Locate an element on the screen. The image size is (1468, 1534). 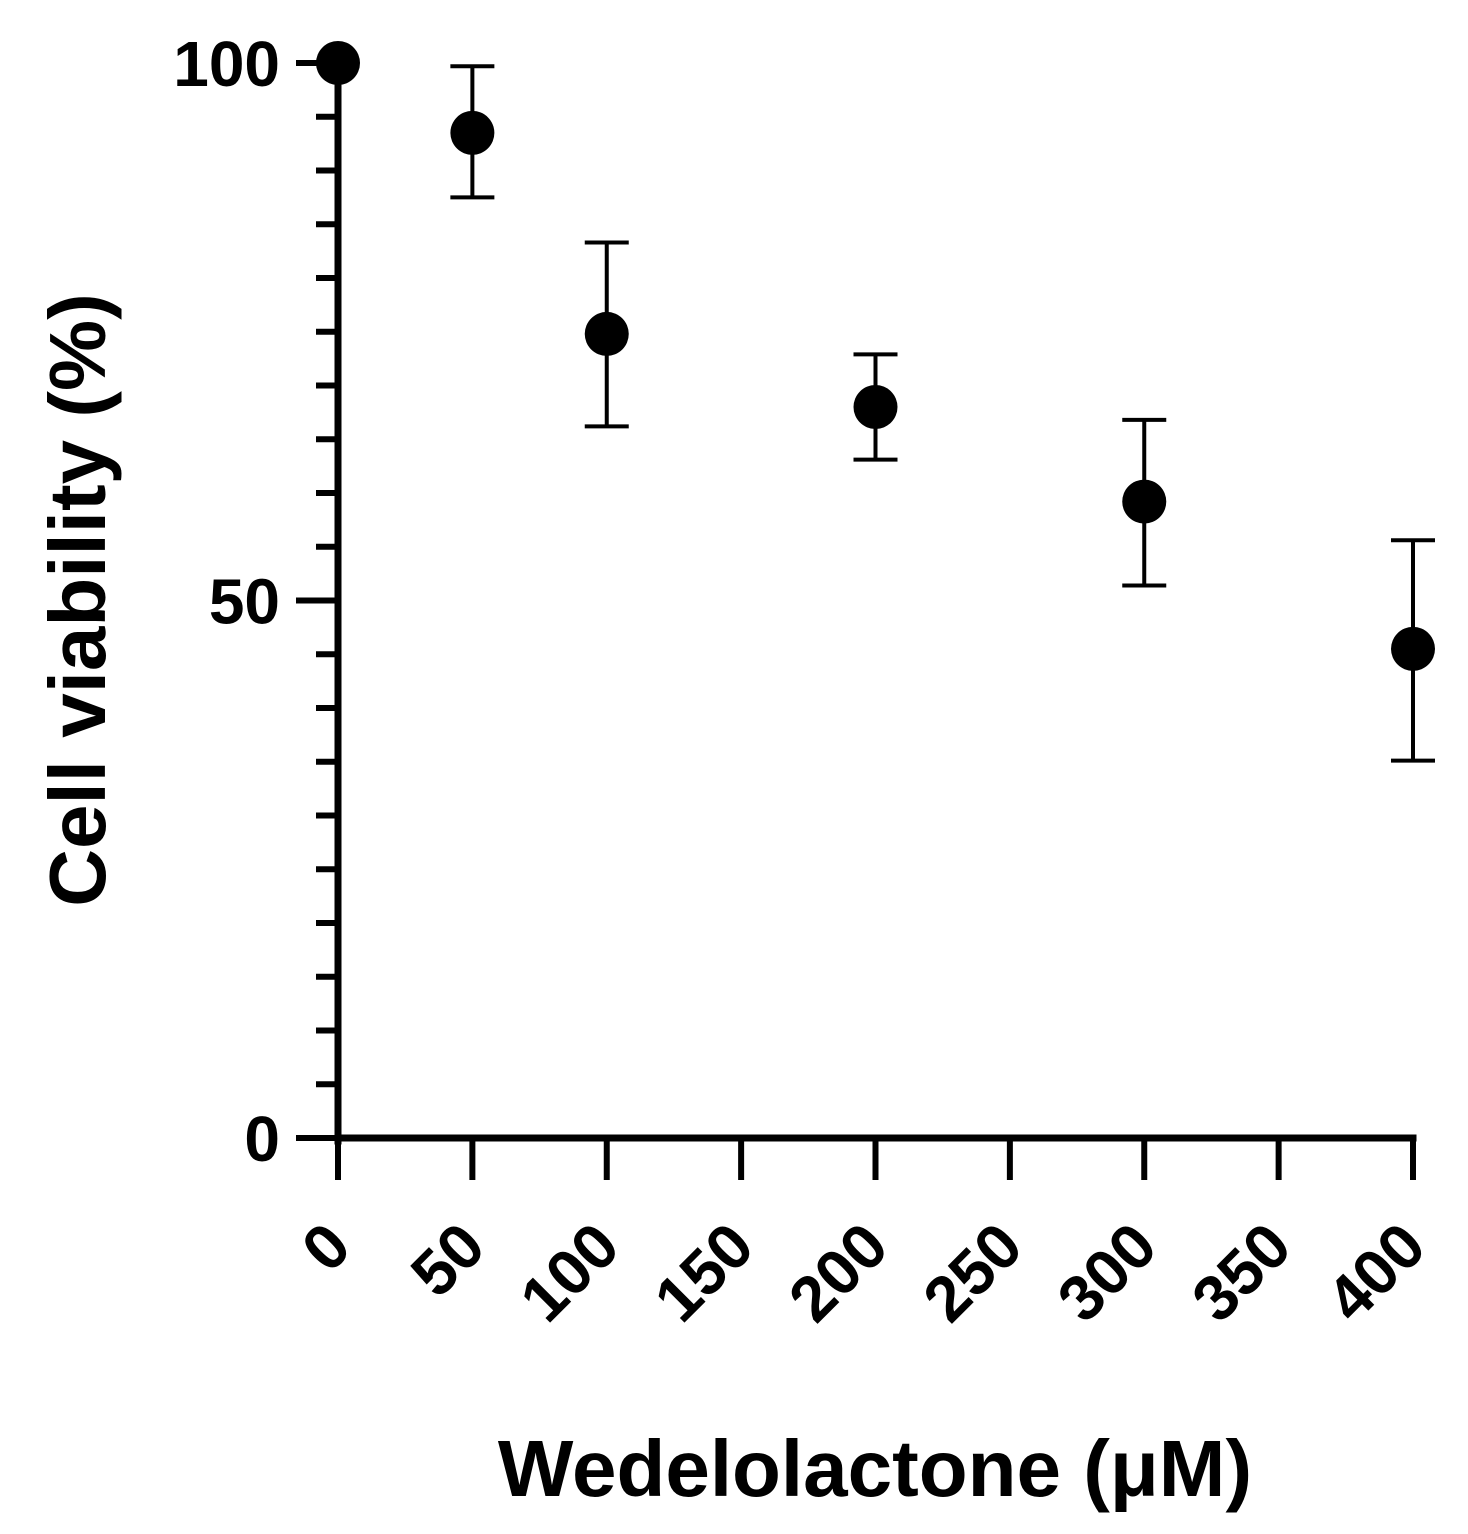
y-tick-label: 50 is located at coordinates (244, 602).